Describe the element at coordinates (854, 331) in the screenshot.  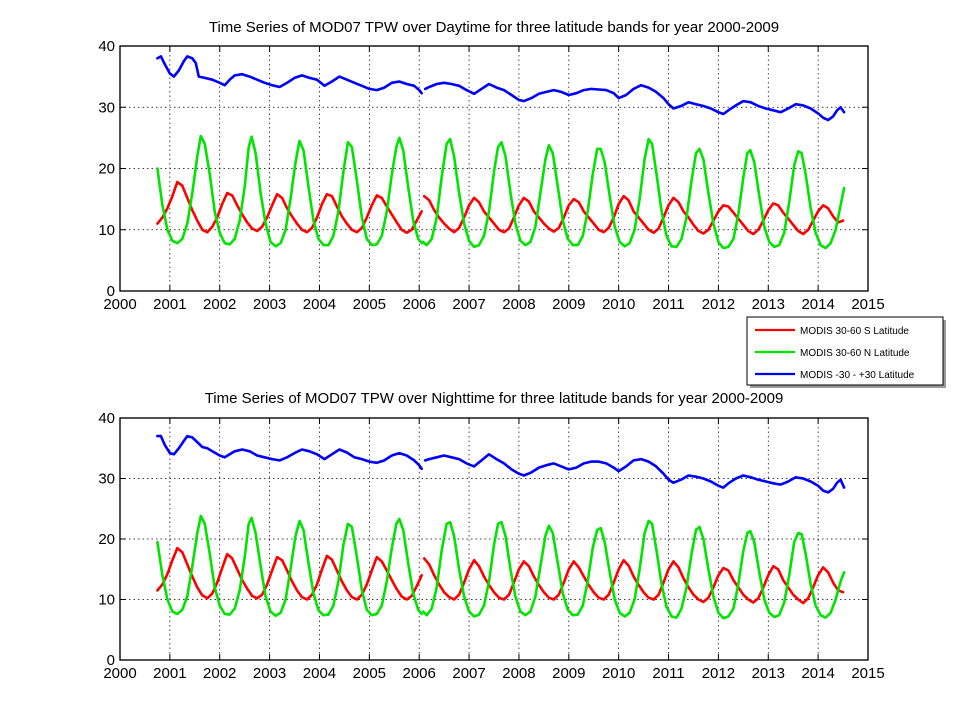
I see `legend-label-s-latitude: MODIS 30-60 S Latitude` at that location.